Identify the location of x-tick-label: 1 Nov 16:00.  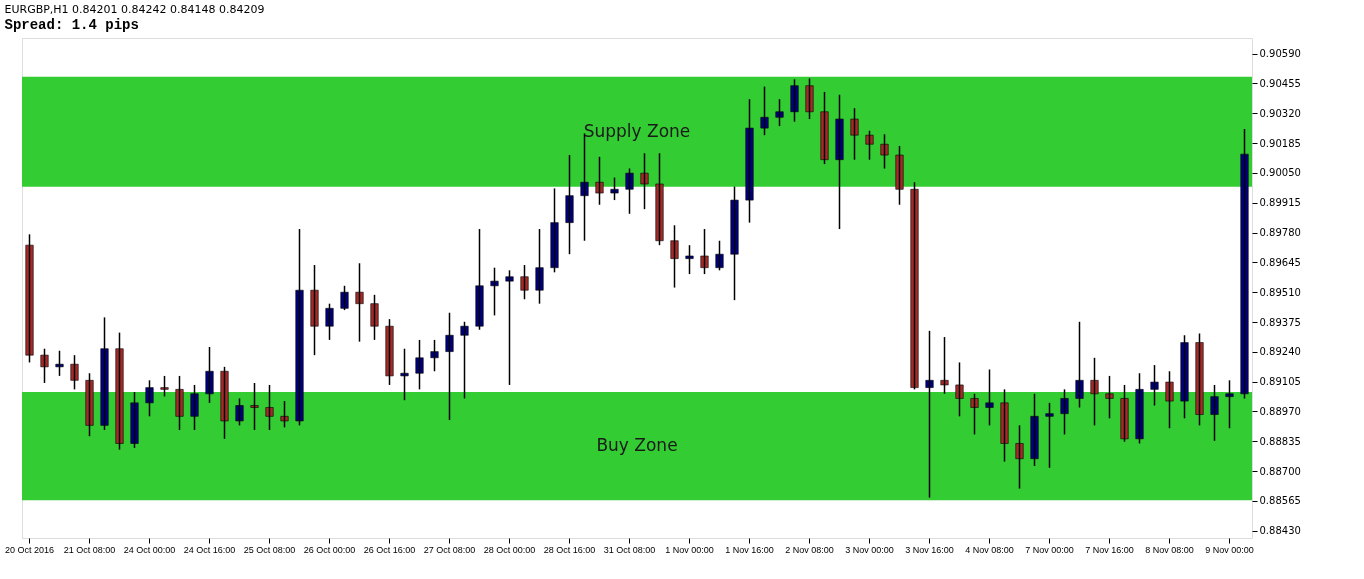
(749, 549).